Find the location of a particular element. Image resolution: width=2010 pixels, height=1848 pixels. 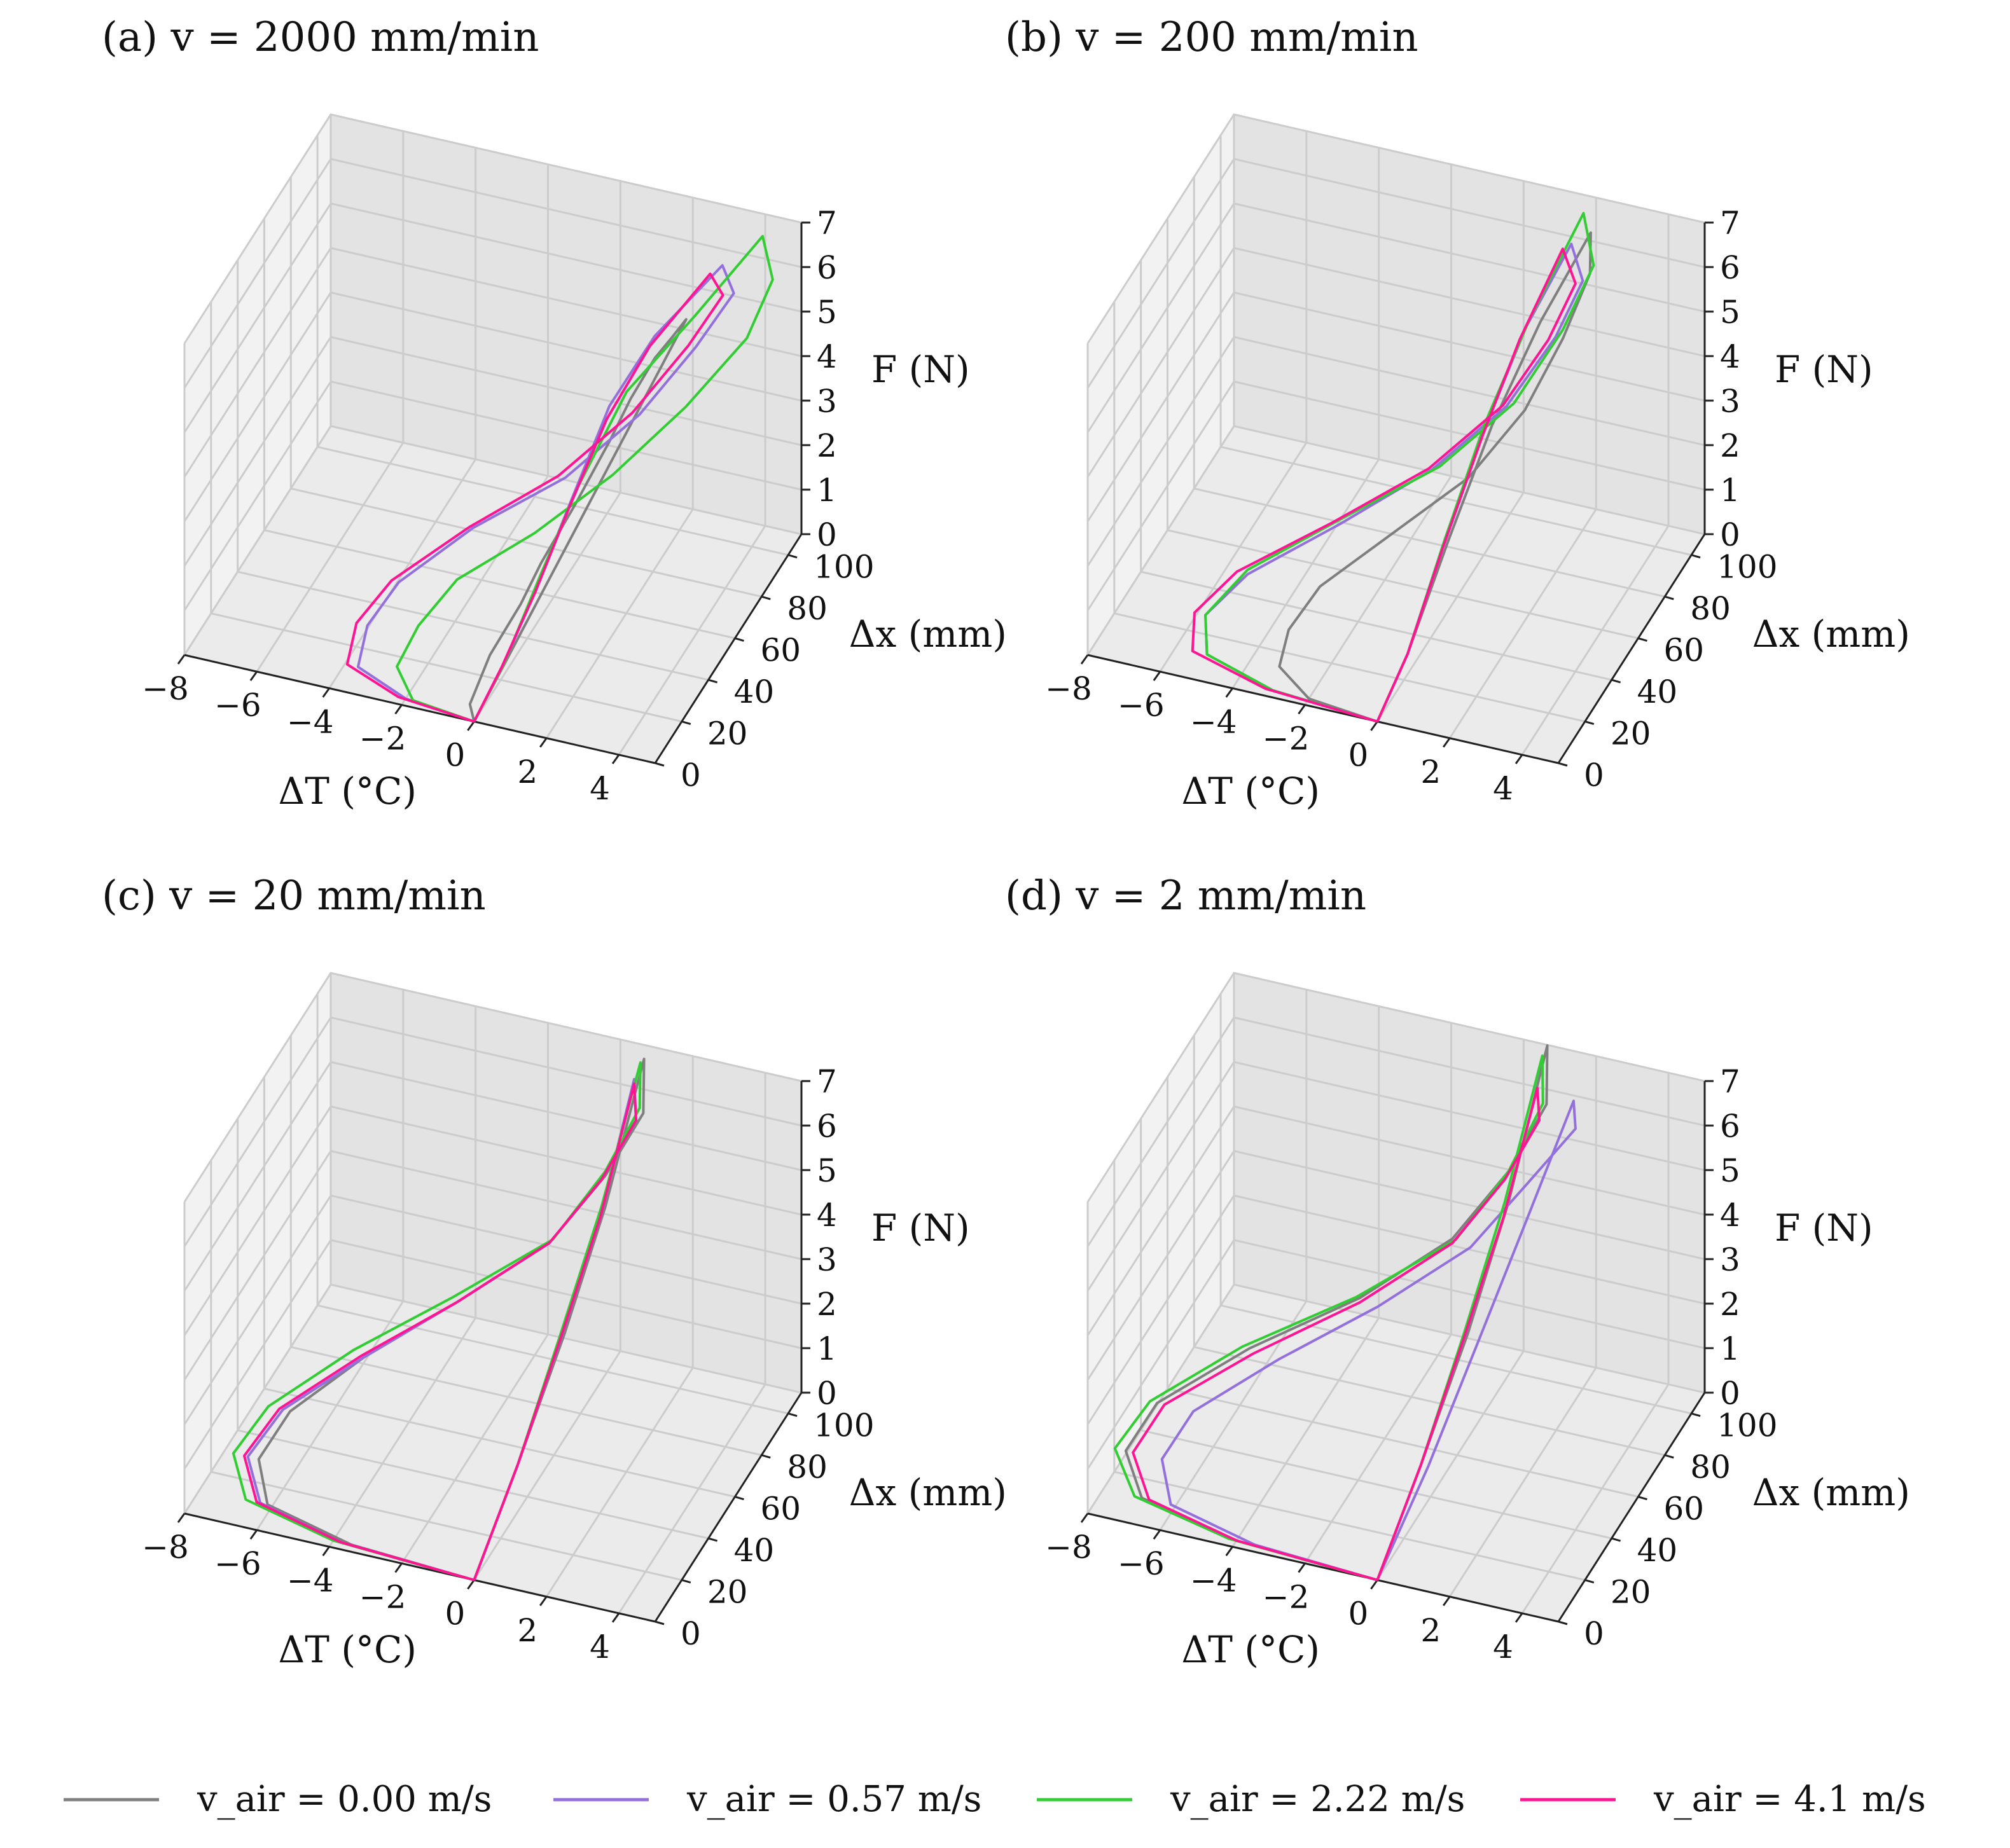

x-tick-label: −6 is located at coordinates (237, 705).